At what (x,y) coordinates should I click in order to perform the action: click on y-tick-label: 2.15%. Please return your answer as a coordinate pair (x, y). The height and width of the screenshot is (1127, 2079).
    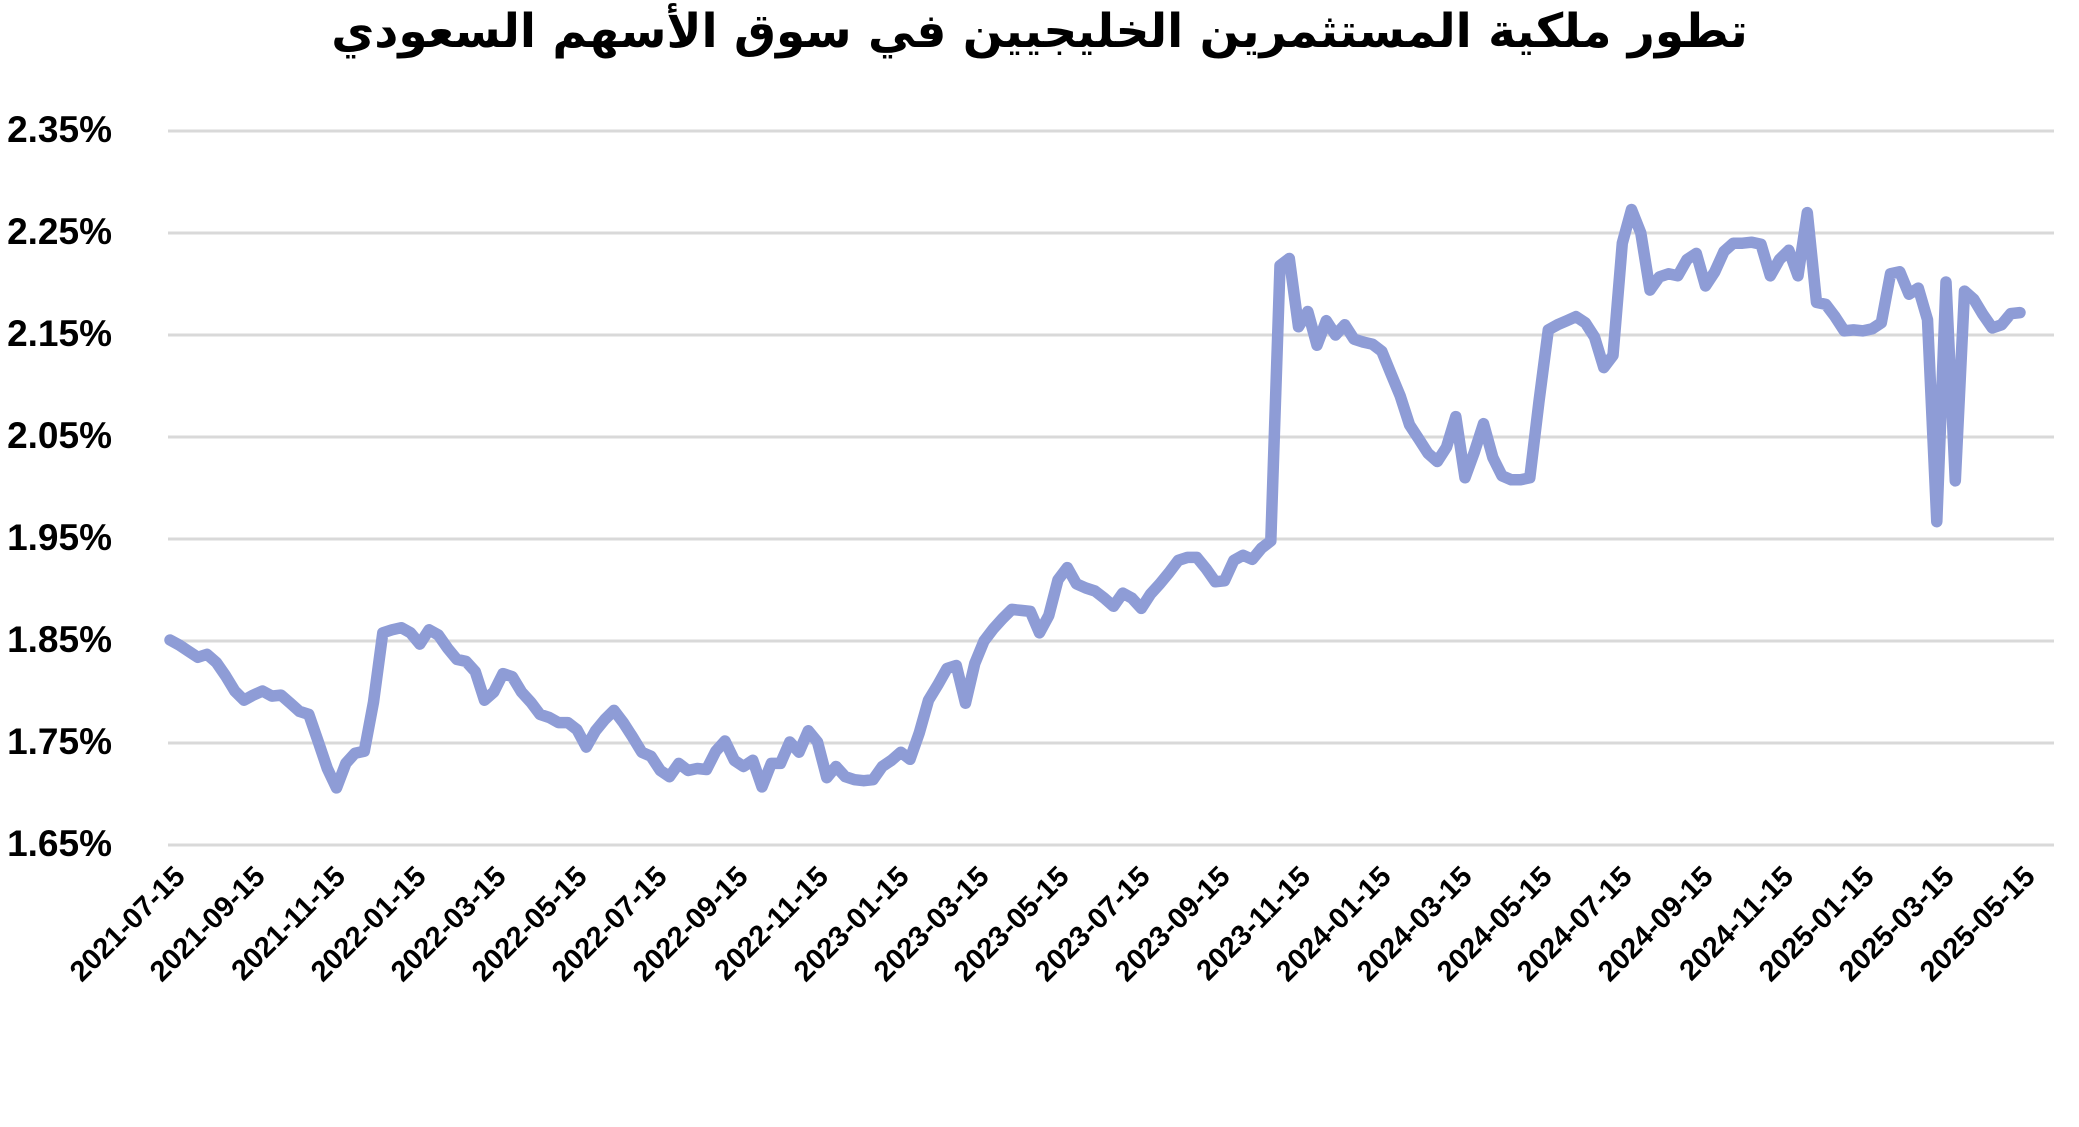
    Looking at the image, I should click on (59, 333).